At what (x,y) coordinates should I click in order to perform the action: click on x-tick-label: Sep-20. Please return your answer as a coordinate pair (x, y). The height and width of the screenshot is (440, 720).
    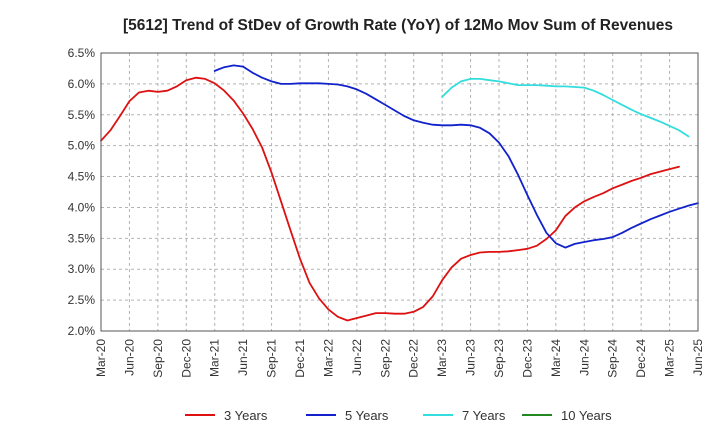
    Looking at the image, I should click on (158, 358).